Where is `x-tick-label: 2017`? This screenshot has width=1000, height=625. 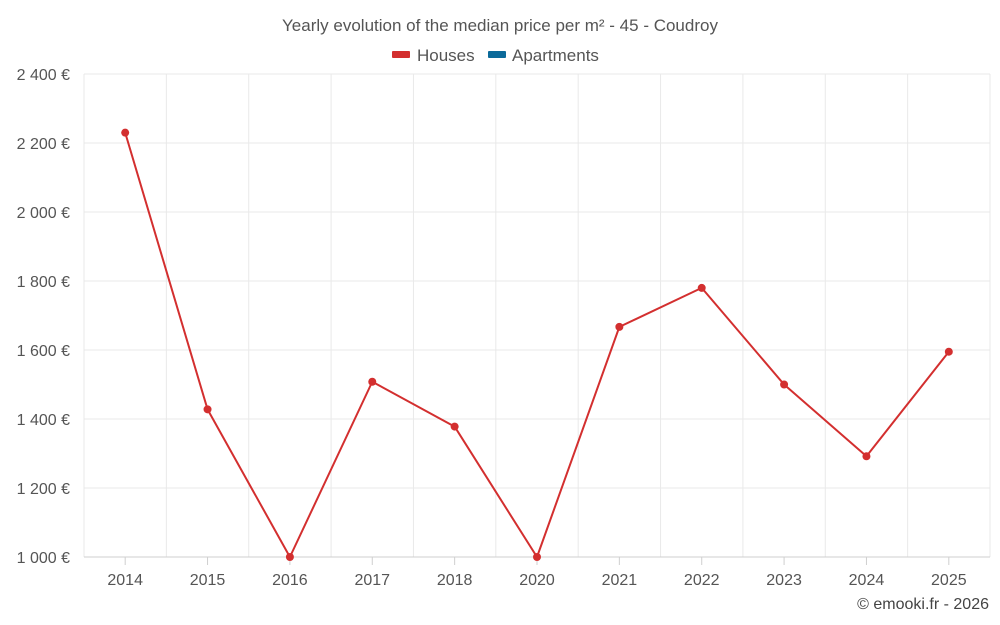
x-tick-label: 2017 is located at coordinates (372, 580).